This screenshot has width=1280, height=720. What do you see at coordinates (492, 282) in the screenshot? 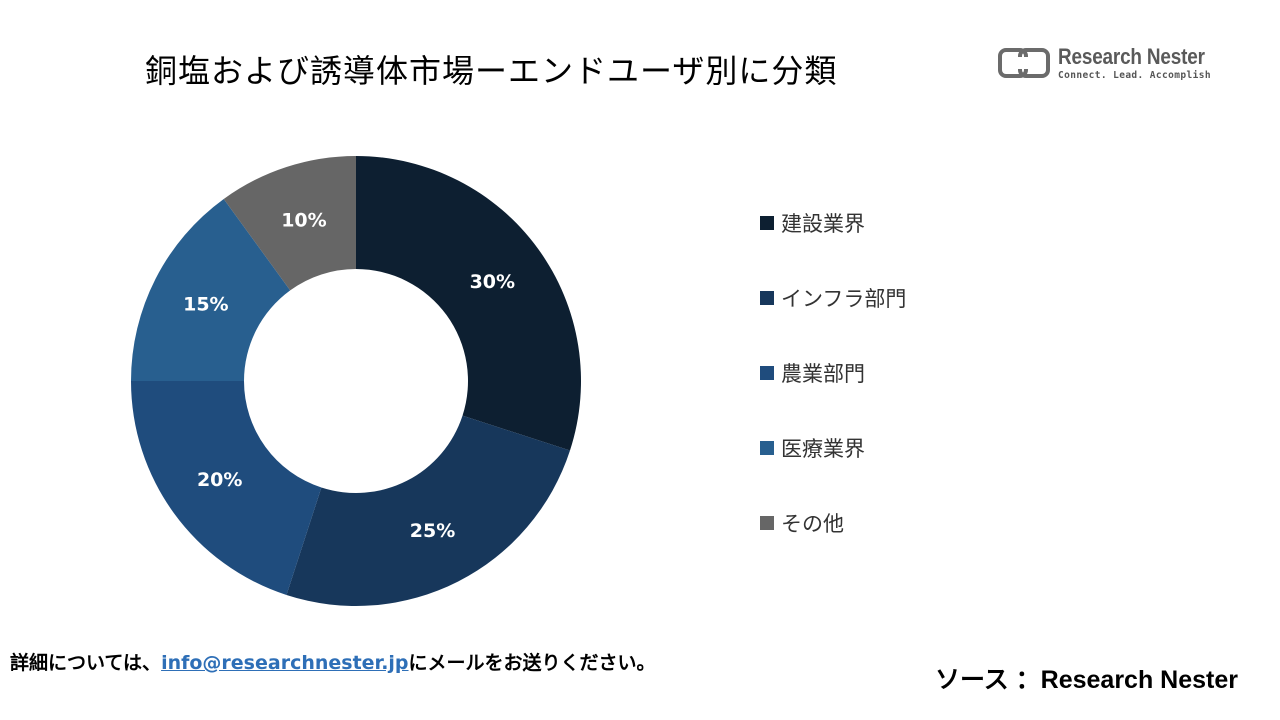
I see `slice-label-1: 30%` at bounding box center [492, 282].